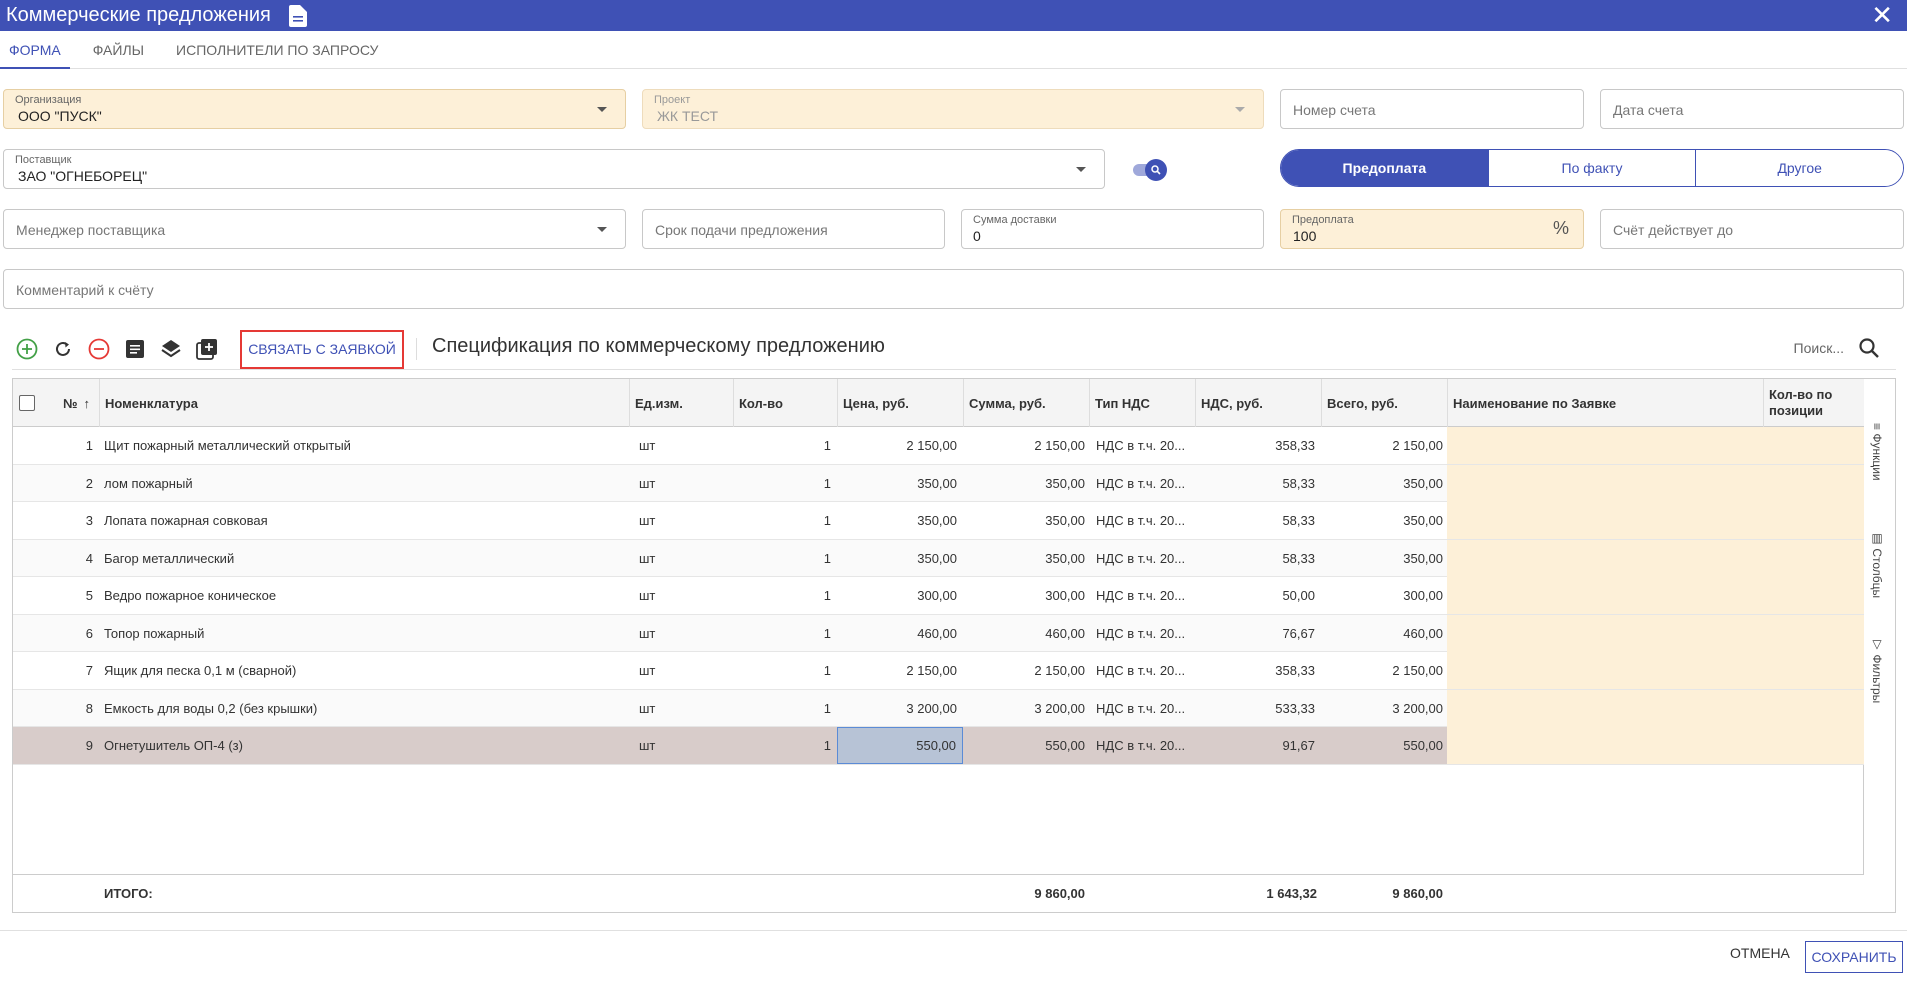  Describe the element at coordinates (277, 50) in the screenshot. I see `tab-executors: ИСПОЛНИТЕЛИ ПО ЗАПРОСУ` at that location.